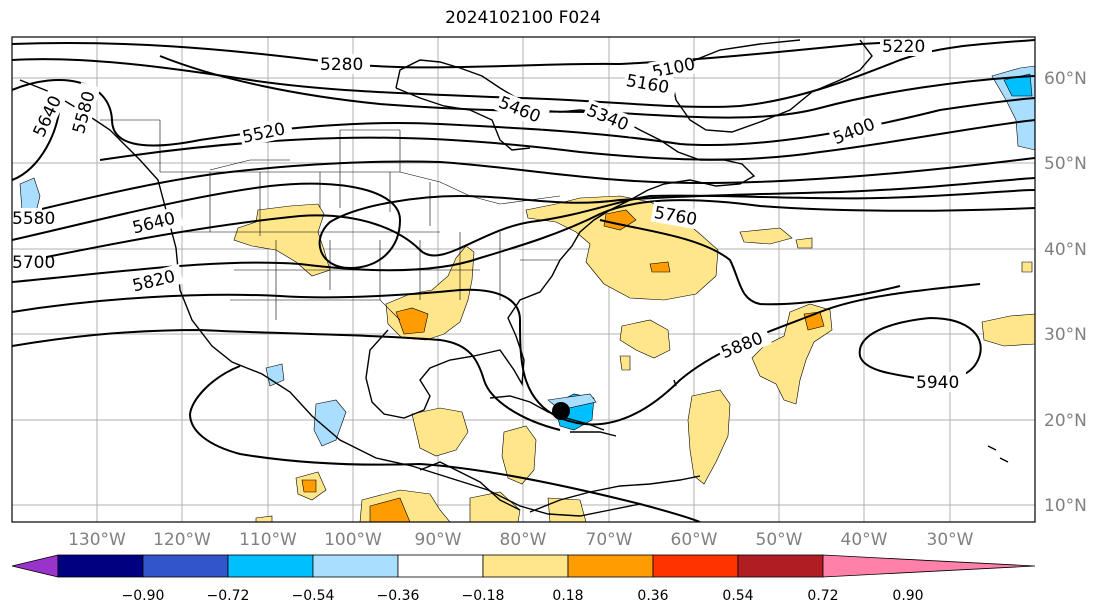  What do you see at coordinates (652, 596) in the screenshot?
I see `colorbar-tick: 0.36` at bounding box center [652, 596].